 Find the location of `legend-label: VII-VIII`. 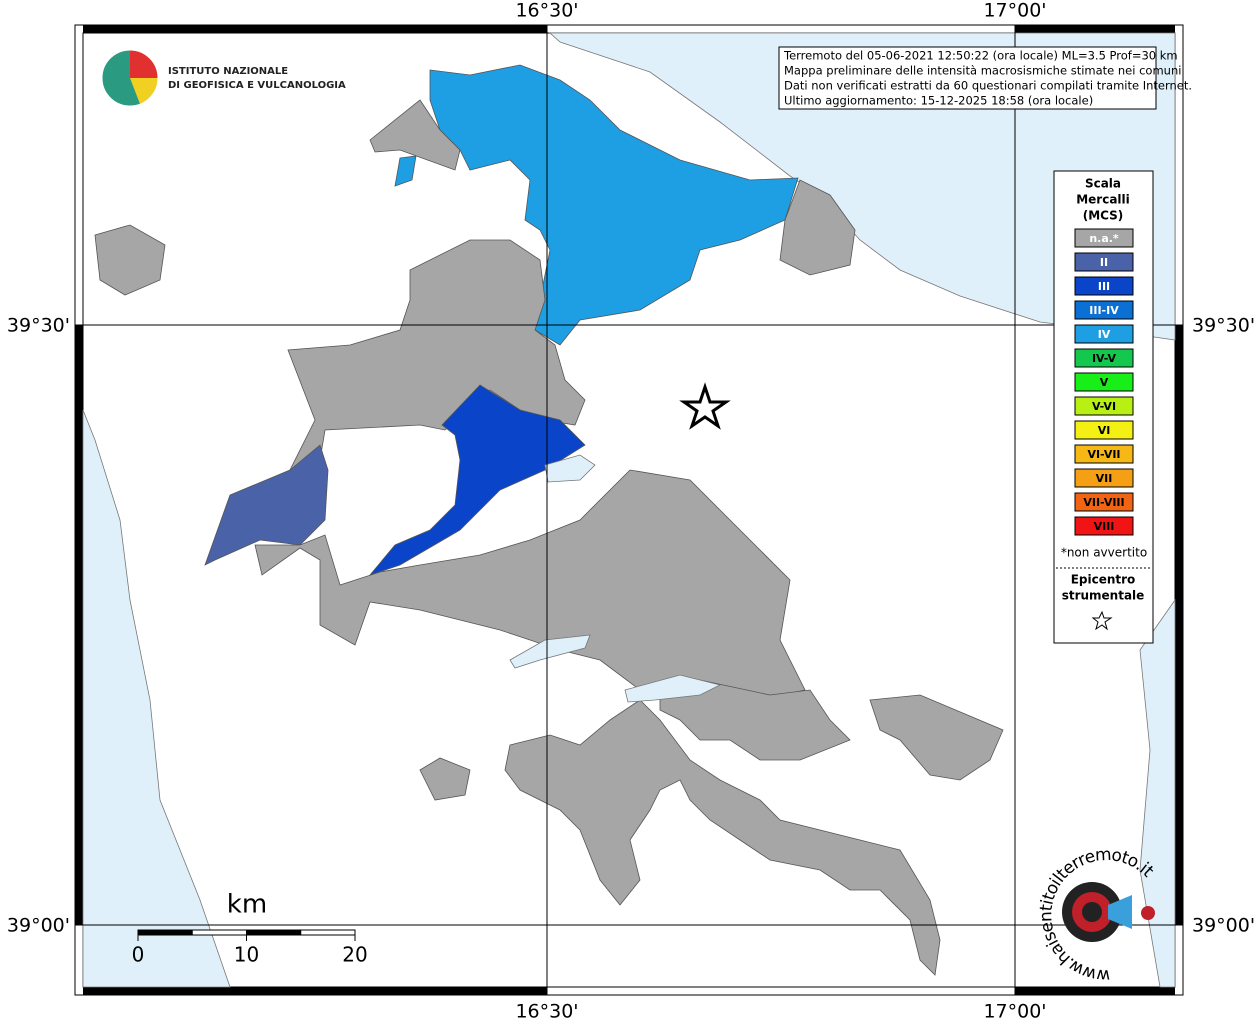

legend-label: VII-VIII is located at coordinates (1103, 502).